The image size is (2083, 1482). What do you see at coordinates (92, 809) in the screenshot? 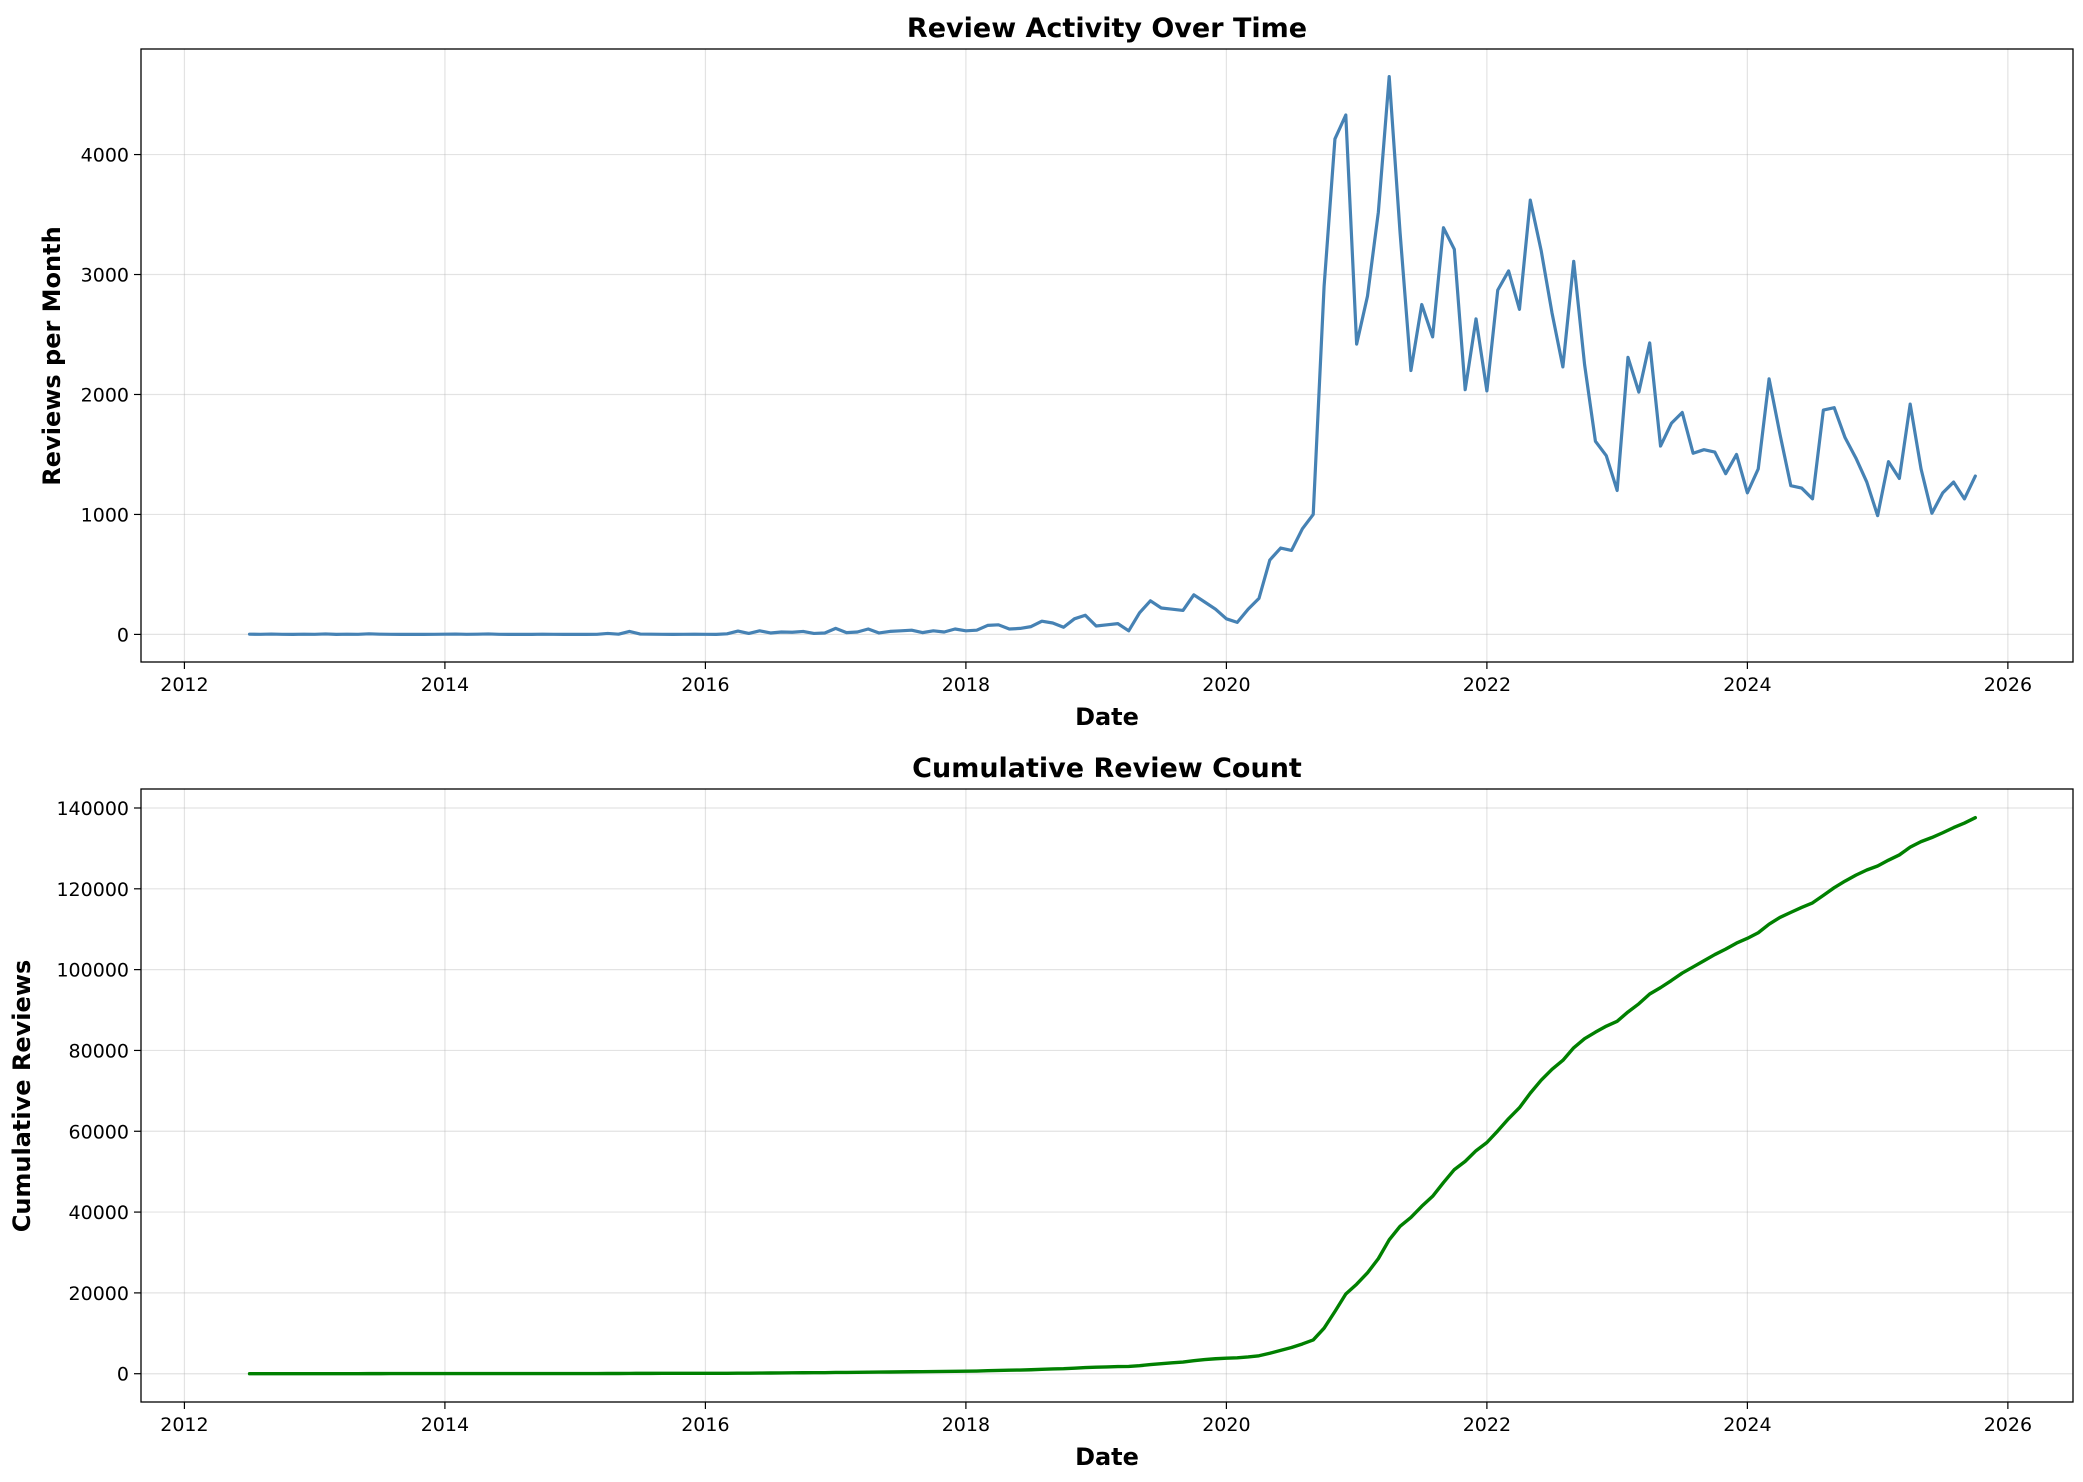
I see `y-tick-label: 140000` at bounding box center [92, 809].